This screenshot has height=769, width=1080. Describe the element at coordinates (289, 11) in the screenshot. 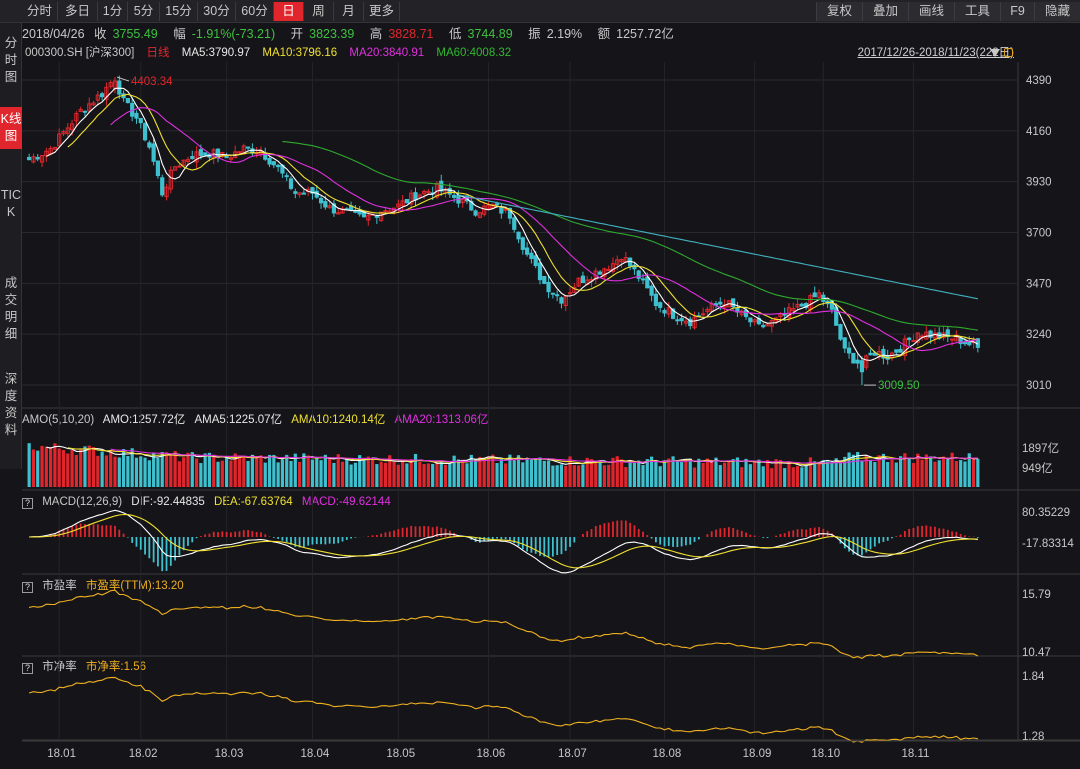

I see `period-tab-7: 日` at that location.